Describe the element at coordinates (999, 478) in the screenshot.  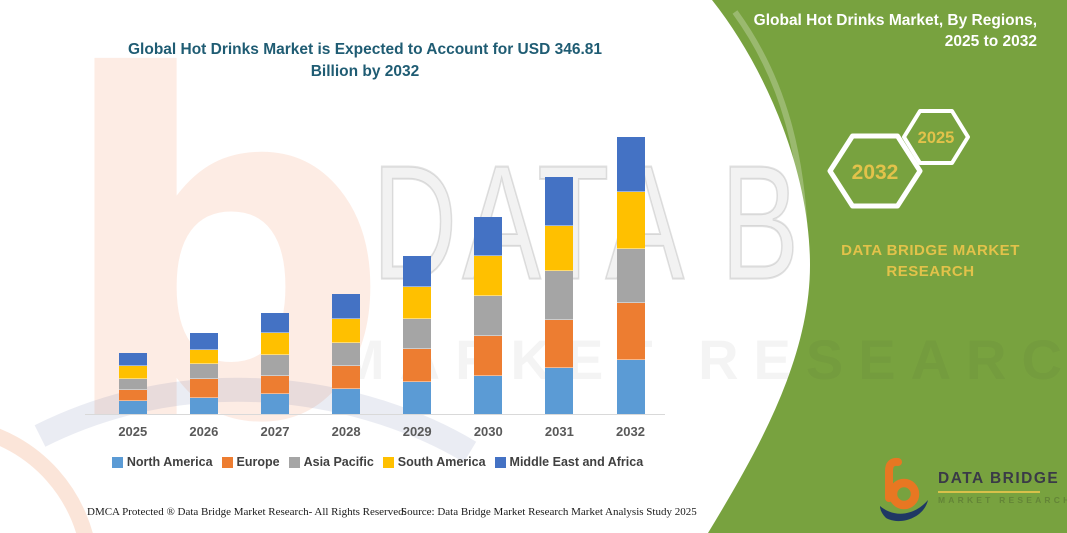
I see `databridge-logo-wordmark: DATA BRIDGE` at that location.